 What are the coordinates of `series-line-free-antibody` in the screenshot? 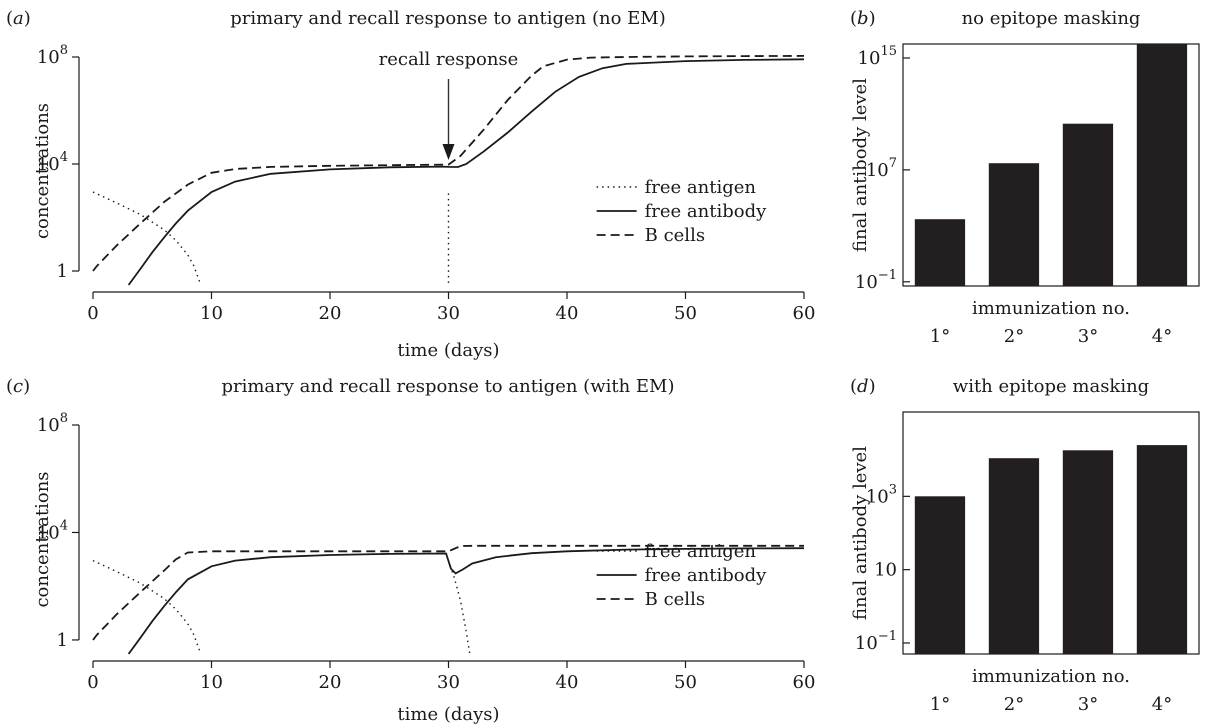 It's located at (466, 601).